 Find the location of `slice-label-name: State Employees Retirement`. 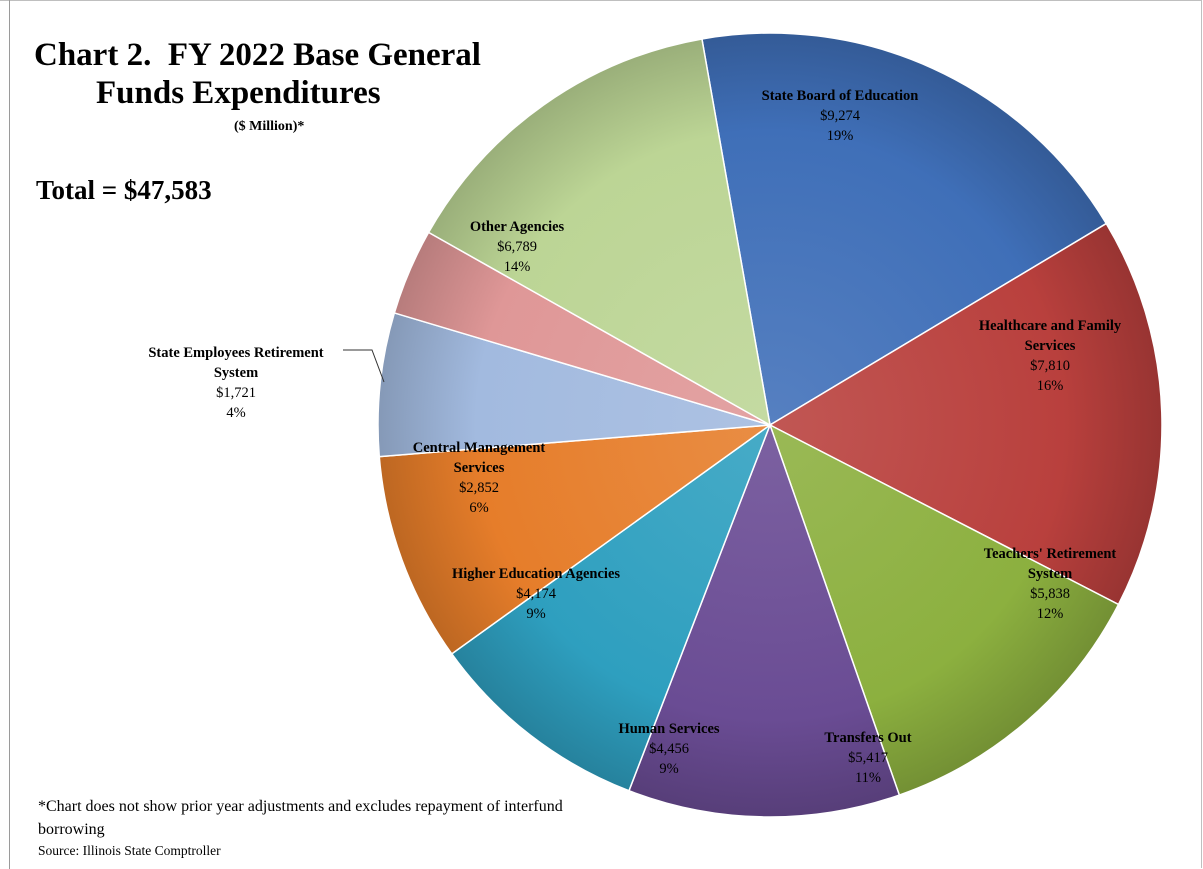

slice-label-name: State Employees Retirement is located at coordinates (235, 353).